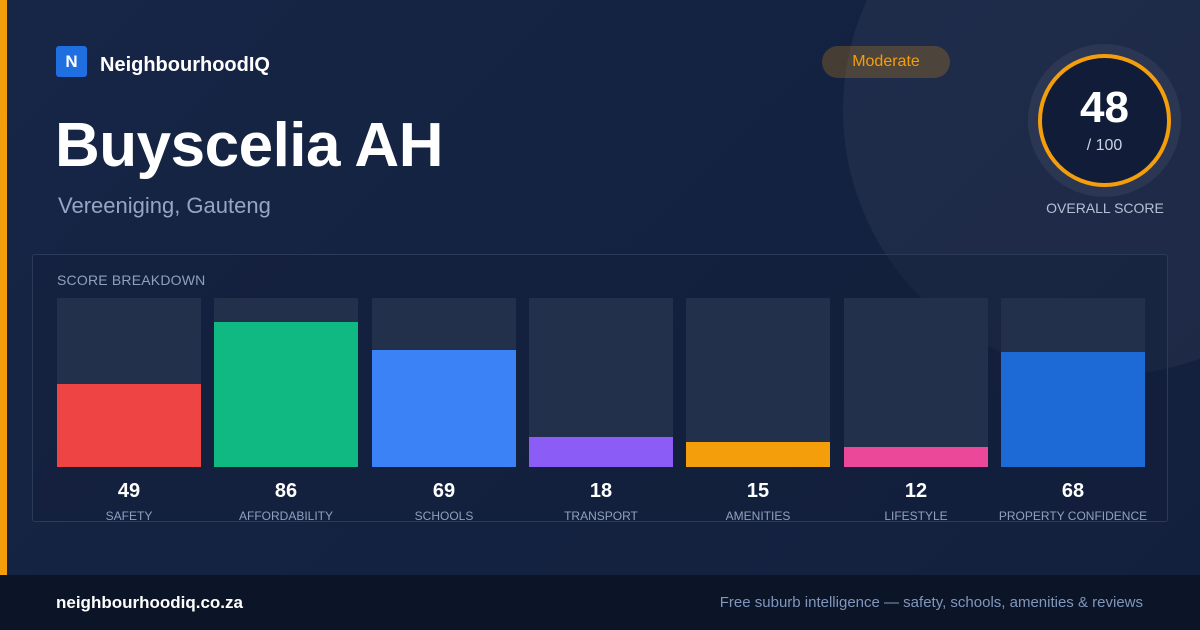  Describe the element at coordinates (71, 61) in the screenshot. I see `brand-logo-icon: N` at that location.